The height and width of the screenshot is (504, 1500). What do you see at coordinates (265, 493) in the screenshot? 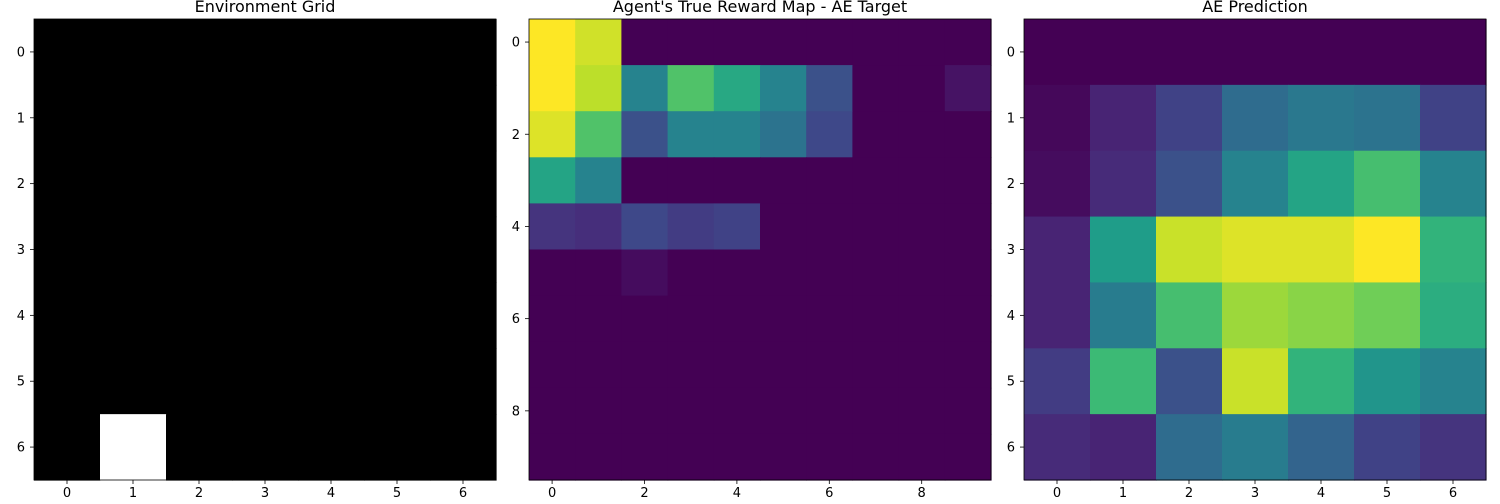
I see `x-tick-label: 3` at bounding box center [265, 493].